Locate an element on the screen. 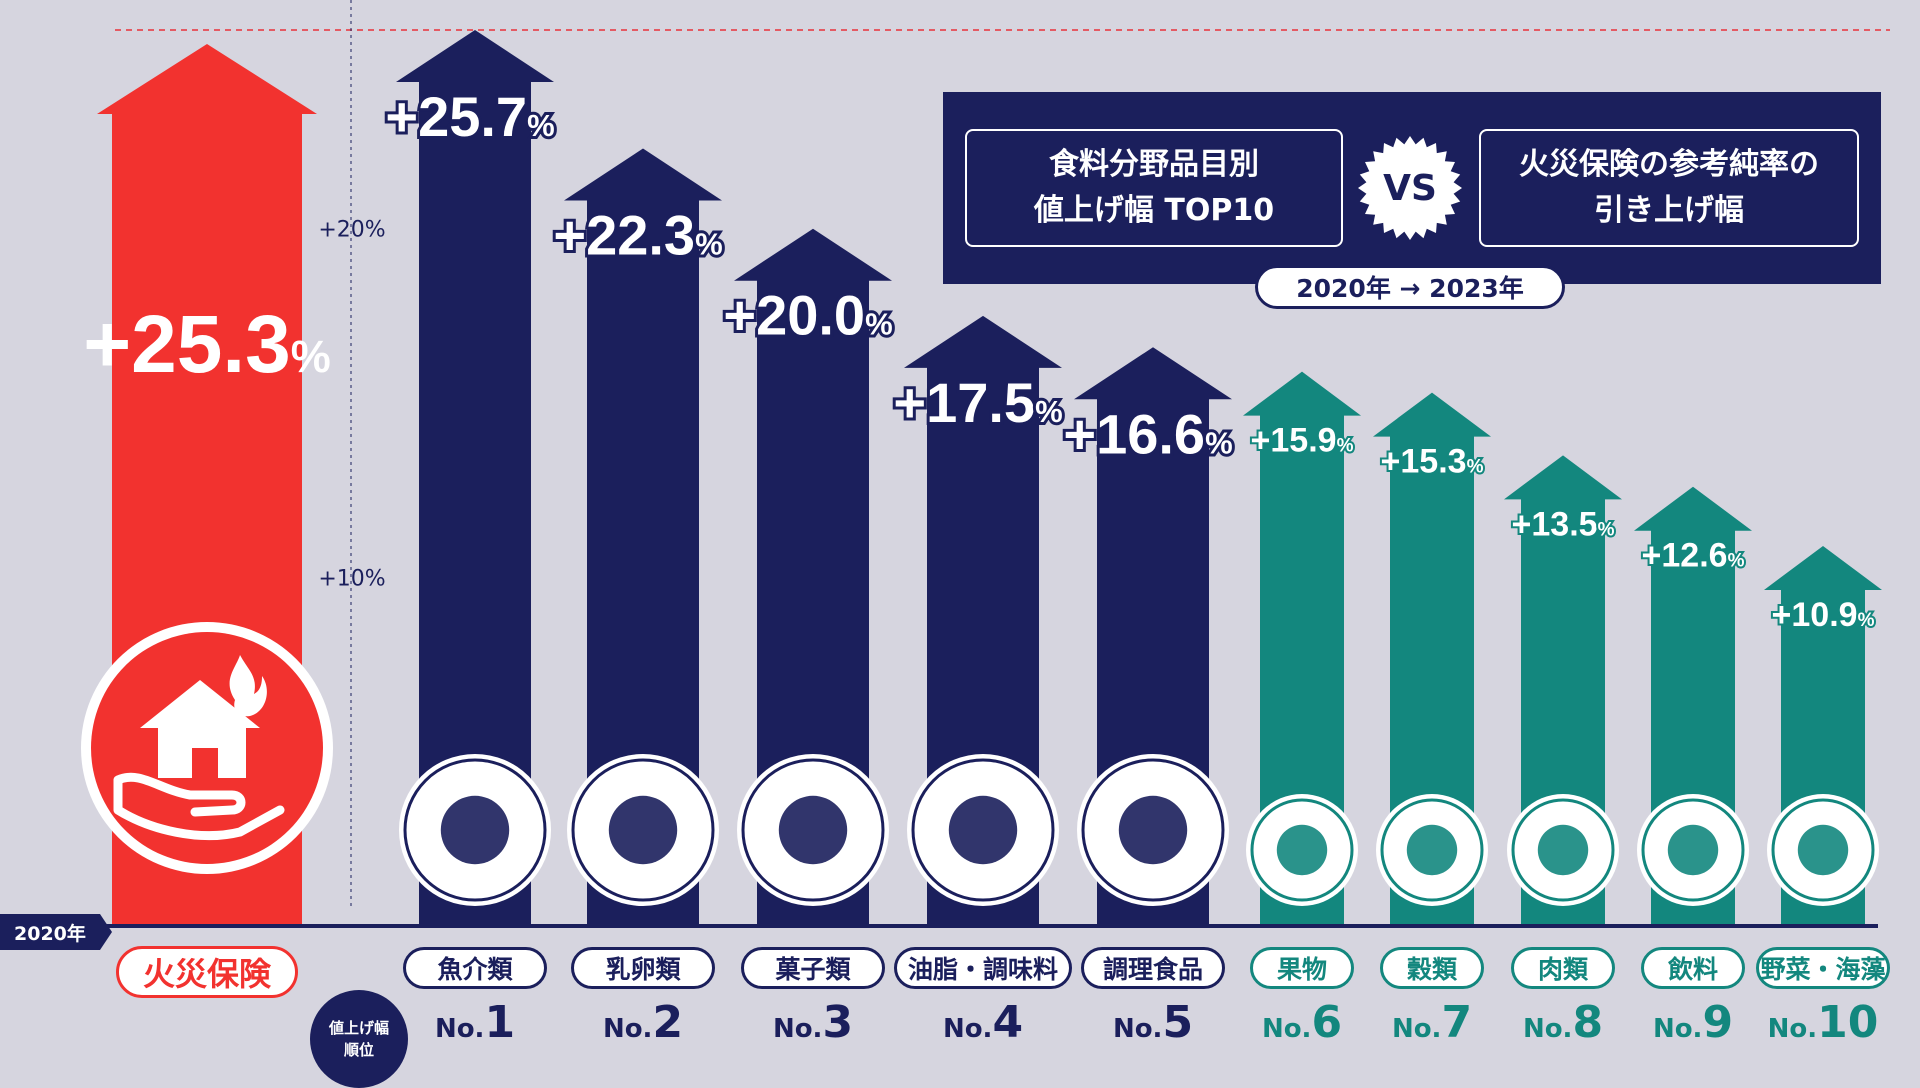 The image size is (1920, 1088). rank-number: 3 is located at coordinates (838, 1022).